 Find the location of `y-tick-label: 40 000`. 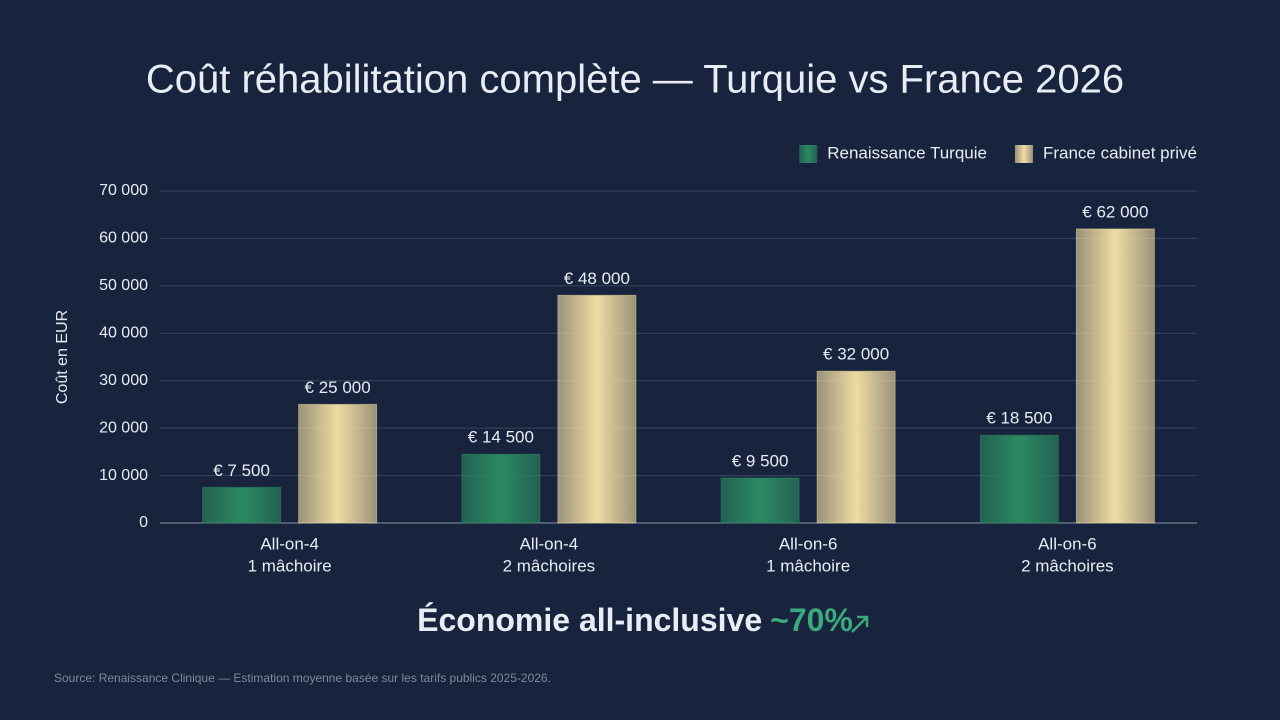

y-tick-label: 40 000 is located at coordinates (123, 333).